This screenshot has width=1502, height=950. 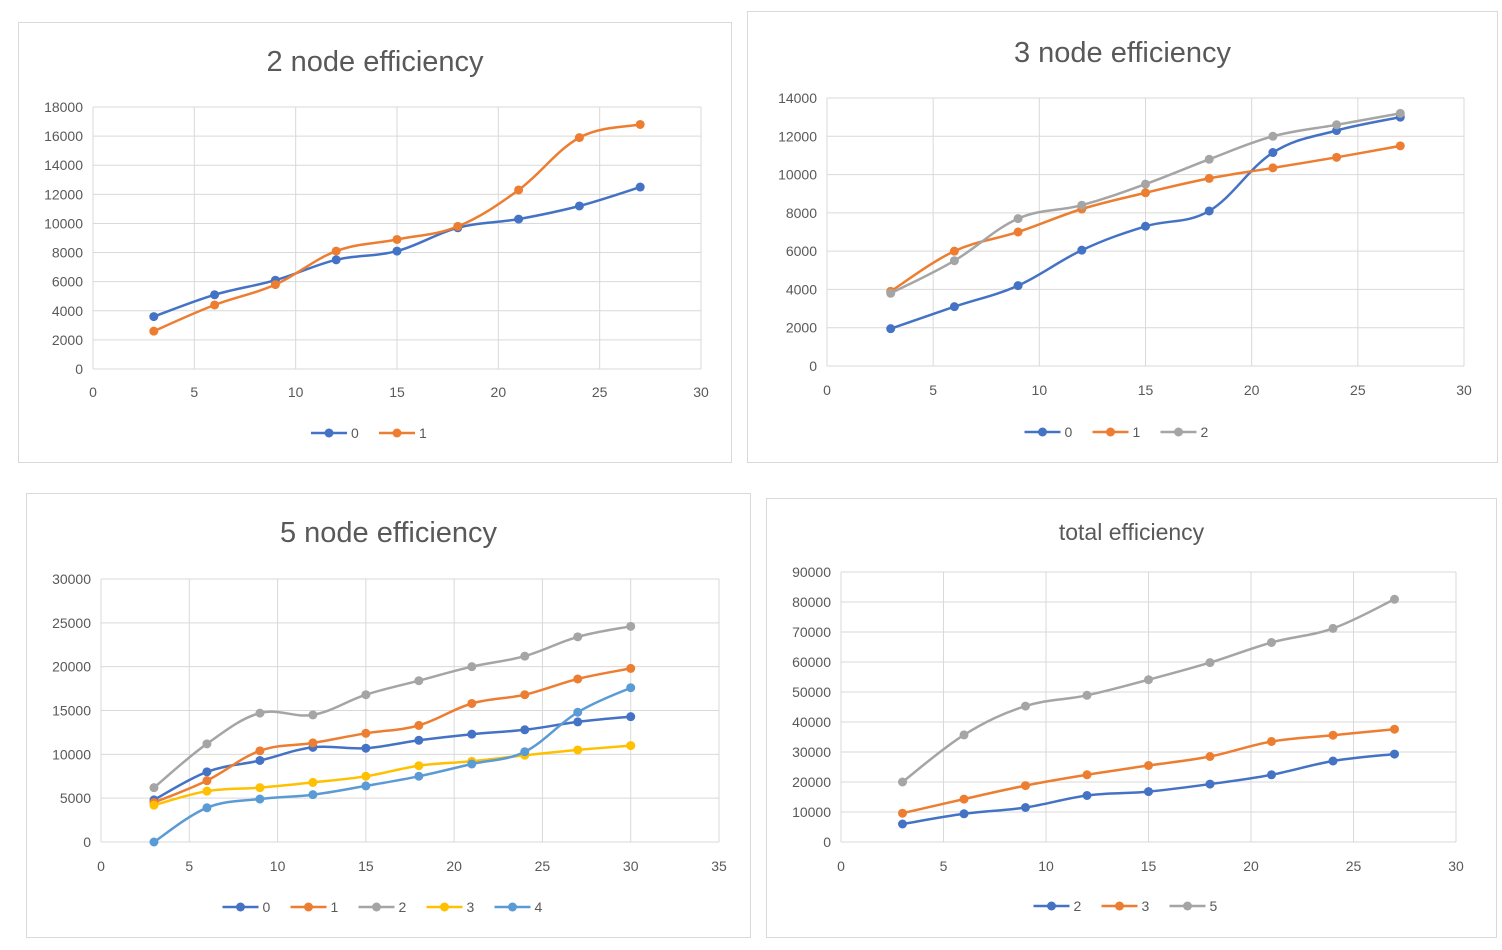 I want to click on y-tick-label: 4000, so click(x=801, y=289).